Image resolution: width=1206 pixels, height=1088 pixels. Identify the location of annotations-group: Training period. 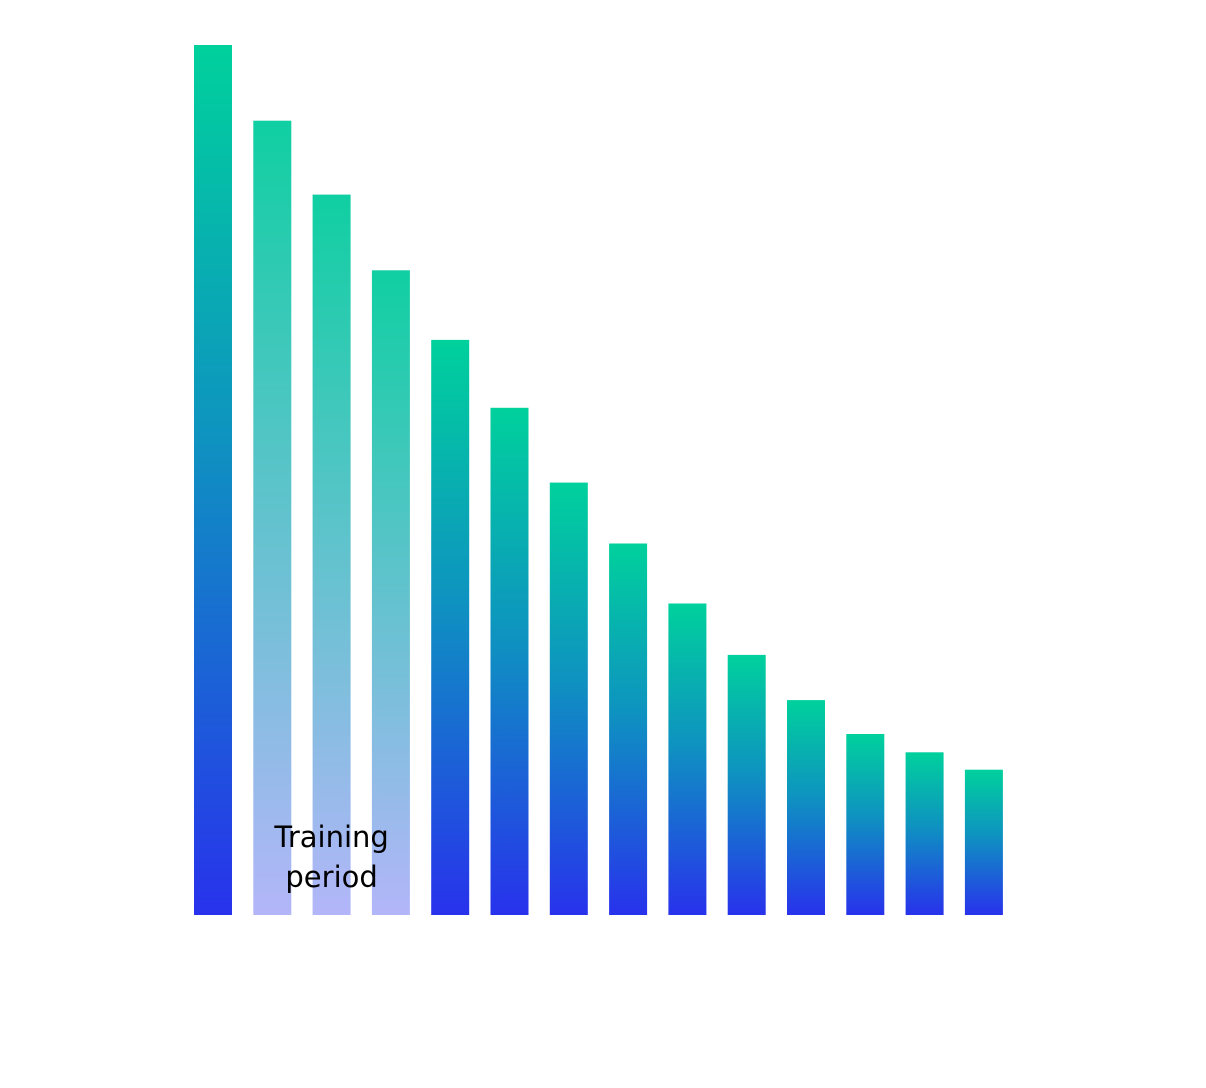
(330, 857).